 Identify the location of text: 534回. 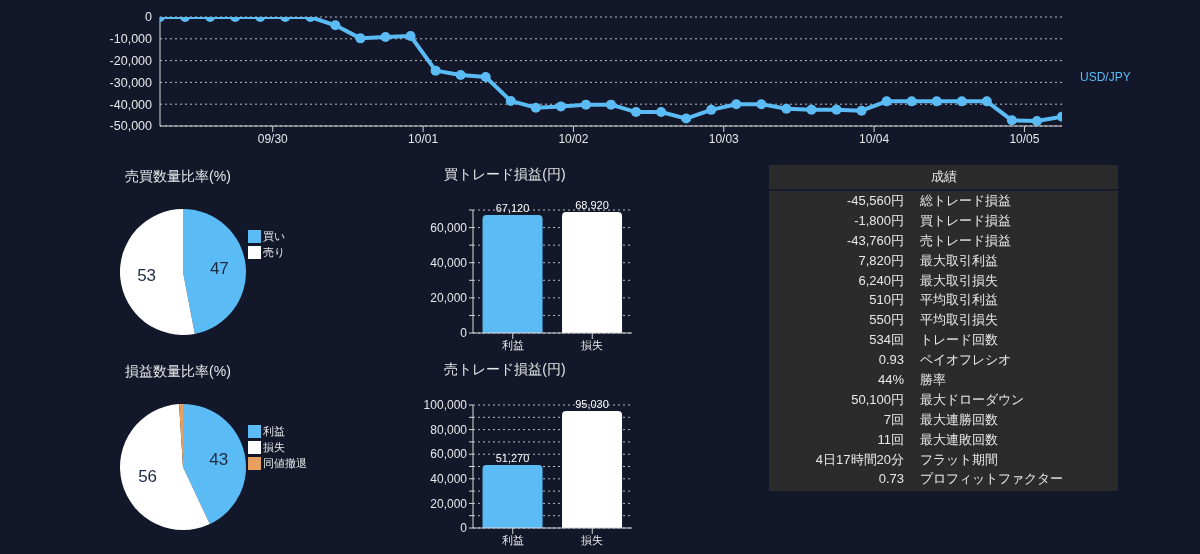
(886, 340).